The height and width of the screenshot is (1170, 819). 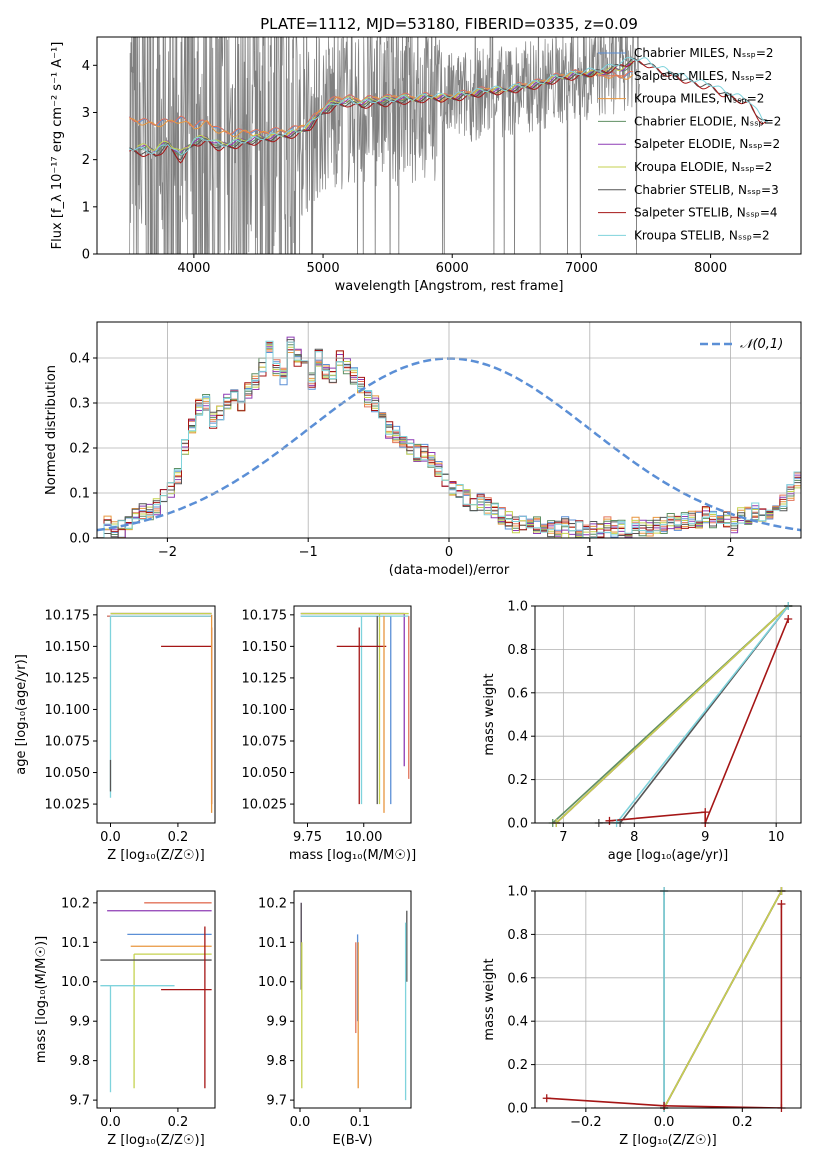 What do you see at coordinates (276, 1101) in the screenshot?
I see `y-tick-label: 9.7` at bounding box center [276, 1101].